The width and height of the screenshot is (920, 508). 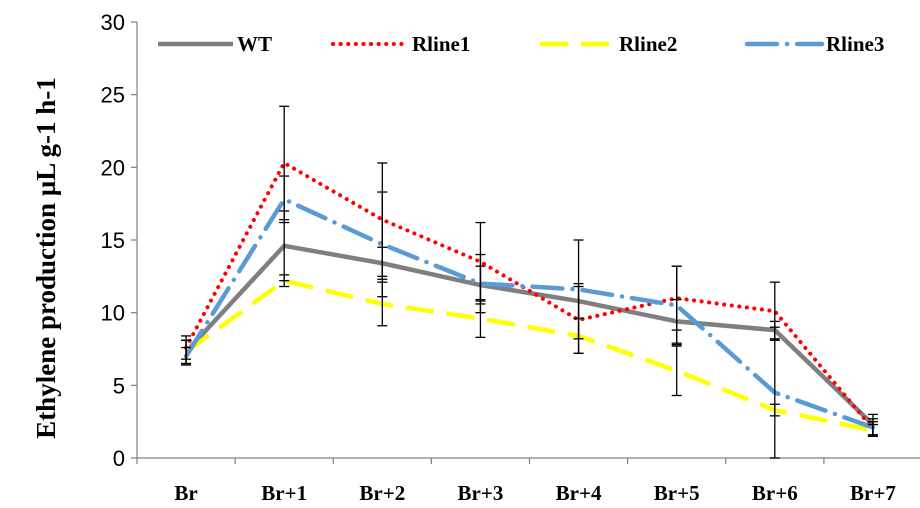 What do you see at coordinates (113, 167) in the screenshot?
I see `y-tick-label: 20` at bounding box center [113, 167].